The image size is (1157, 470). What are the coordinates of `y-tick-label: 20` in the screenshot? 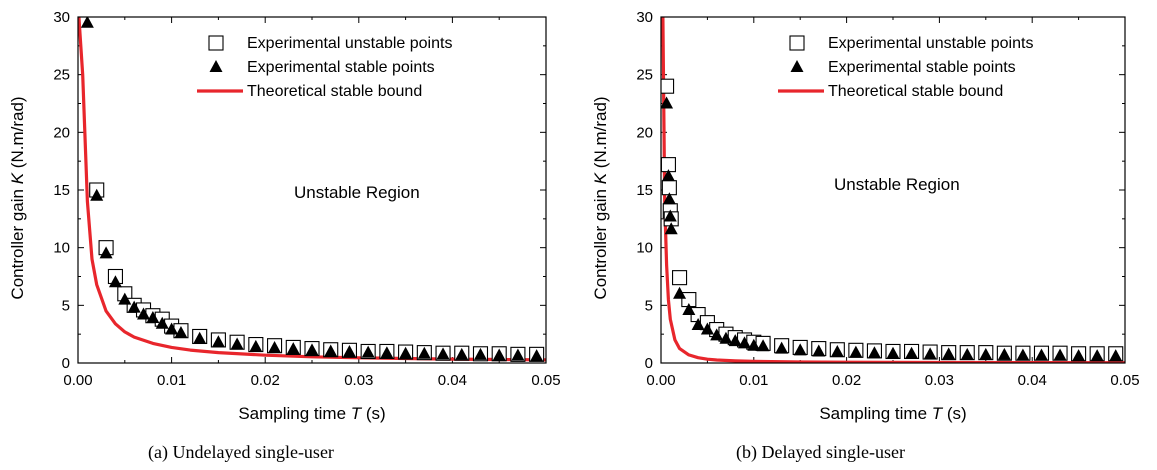 It's located at (644, 132).